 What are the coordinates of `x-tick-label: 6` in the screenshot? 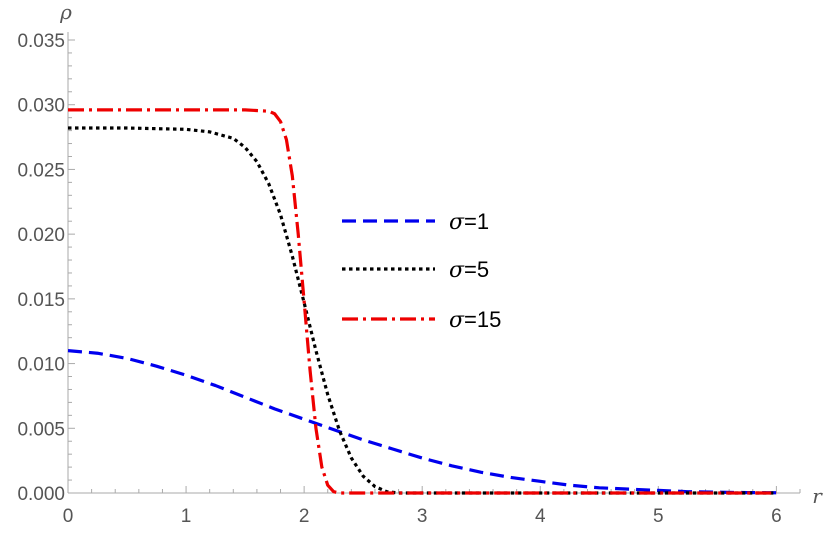 It's located at (776, 516).